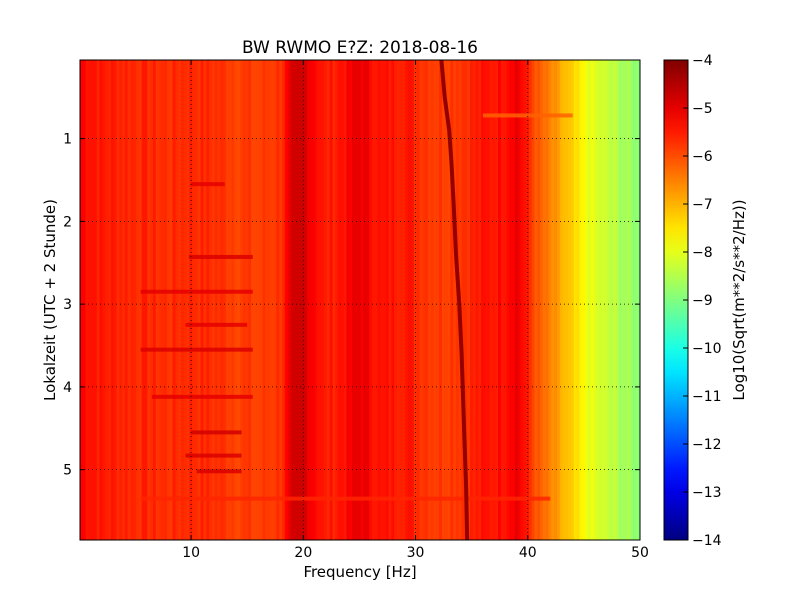  I want to click on colorbar-tick-label: −7, so click(702, 205).